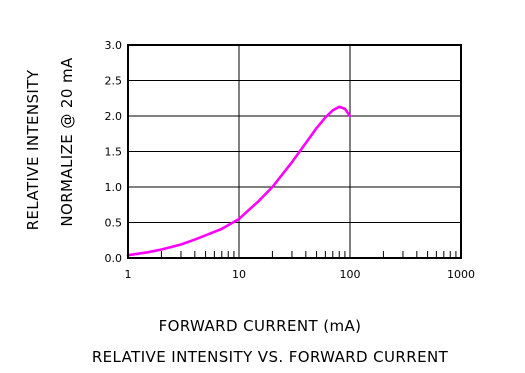 This screenshot has height=373, width=525. I want to click on y-tick-label: 0.0, so click(114, 258).